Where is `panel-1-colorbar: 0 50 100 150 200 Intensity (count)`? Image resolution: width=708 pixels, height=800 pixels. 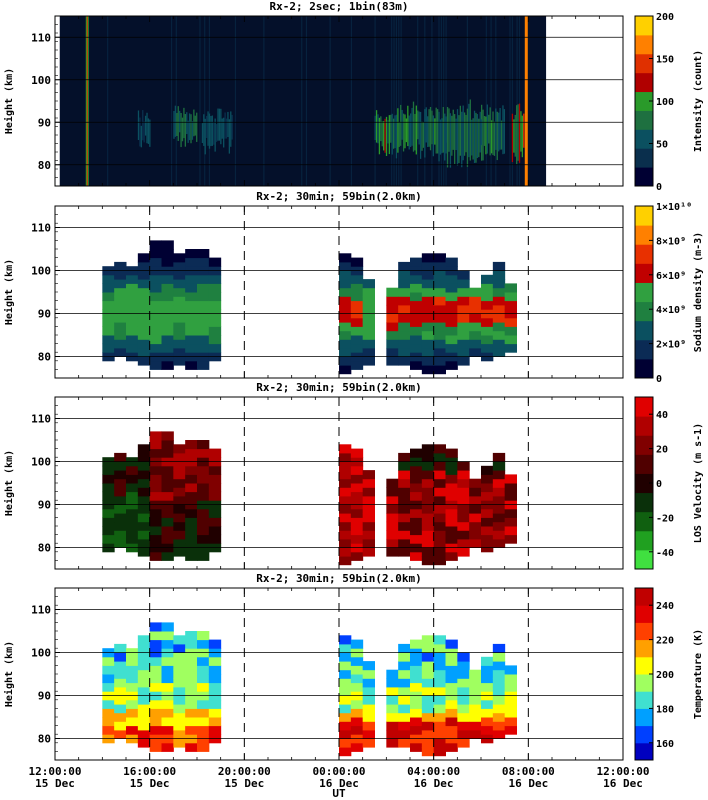 panel-1-colorbar: 0 50 100 150 200 Intensity (count) is located at coordinates (669, 102).